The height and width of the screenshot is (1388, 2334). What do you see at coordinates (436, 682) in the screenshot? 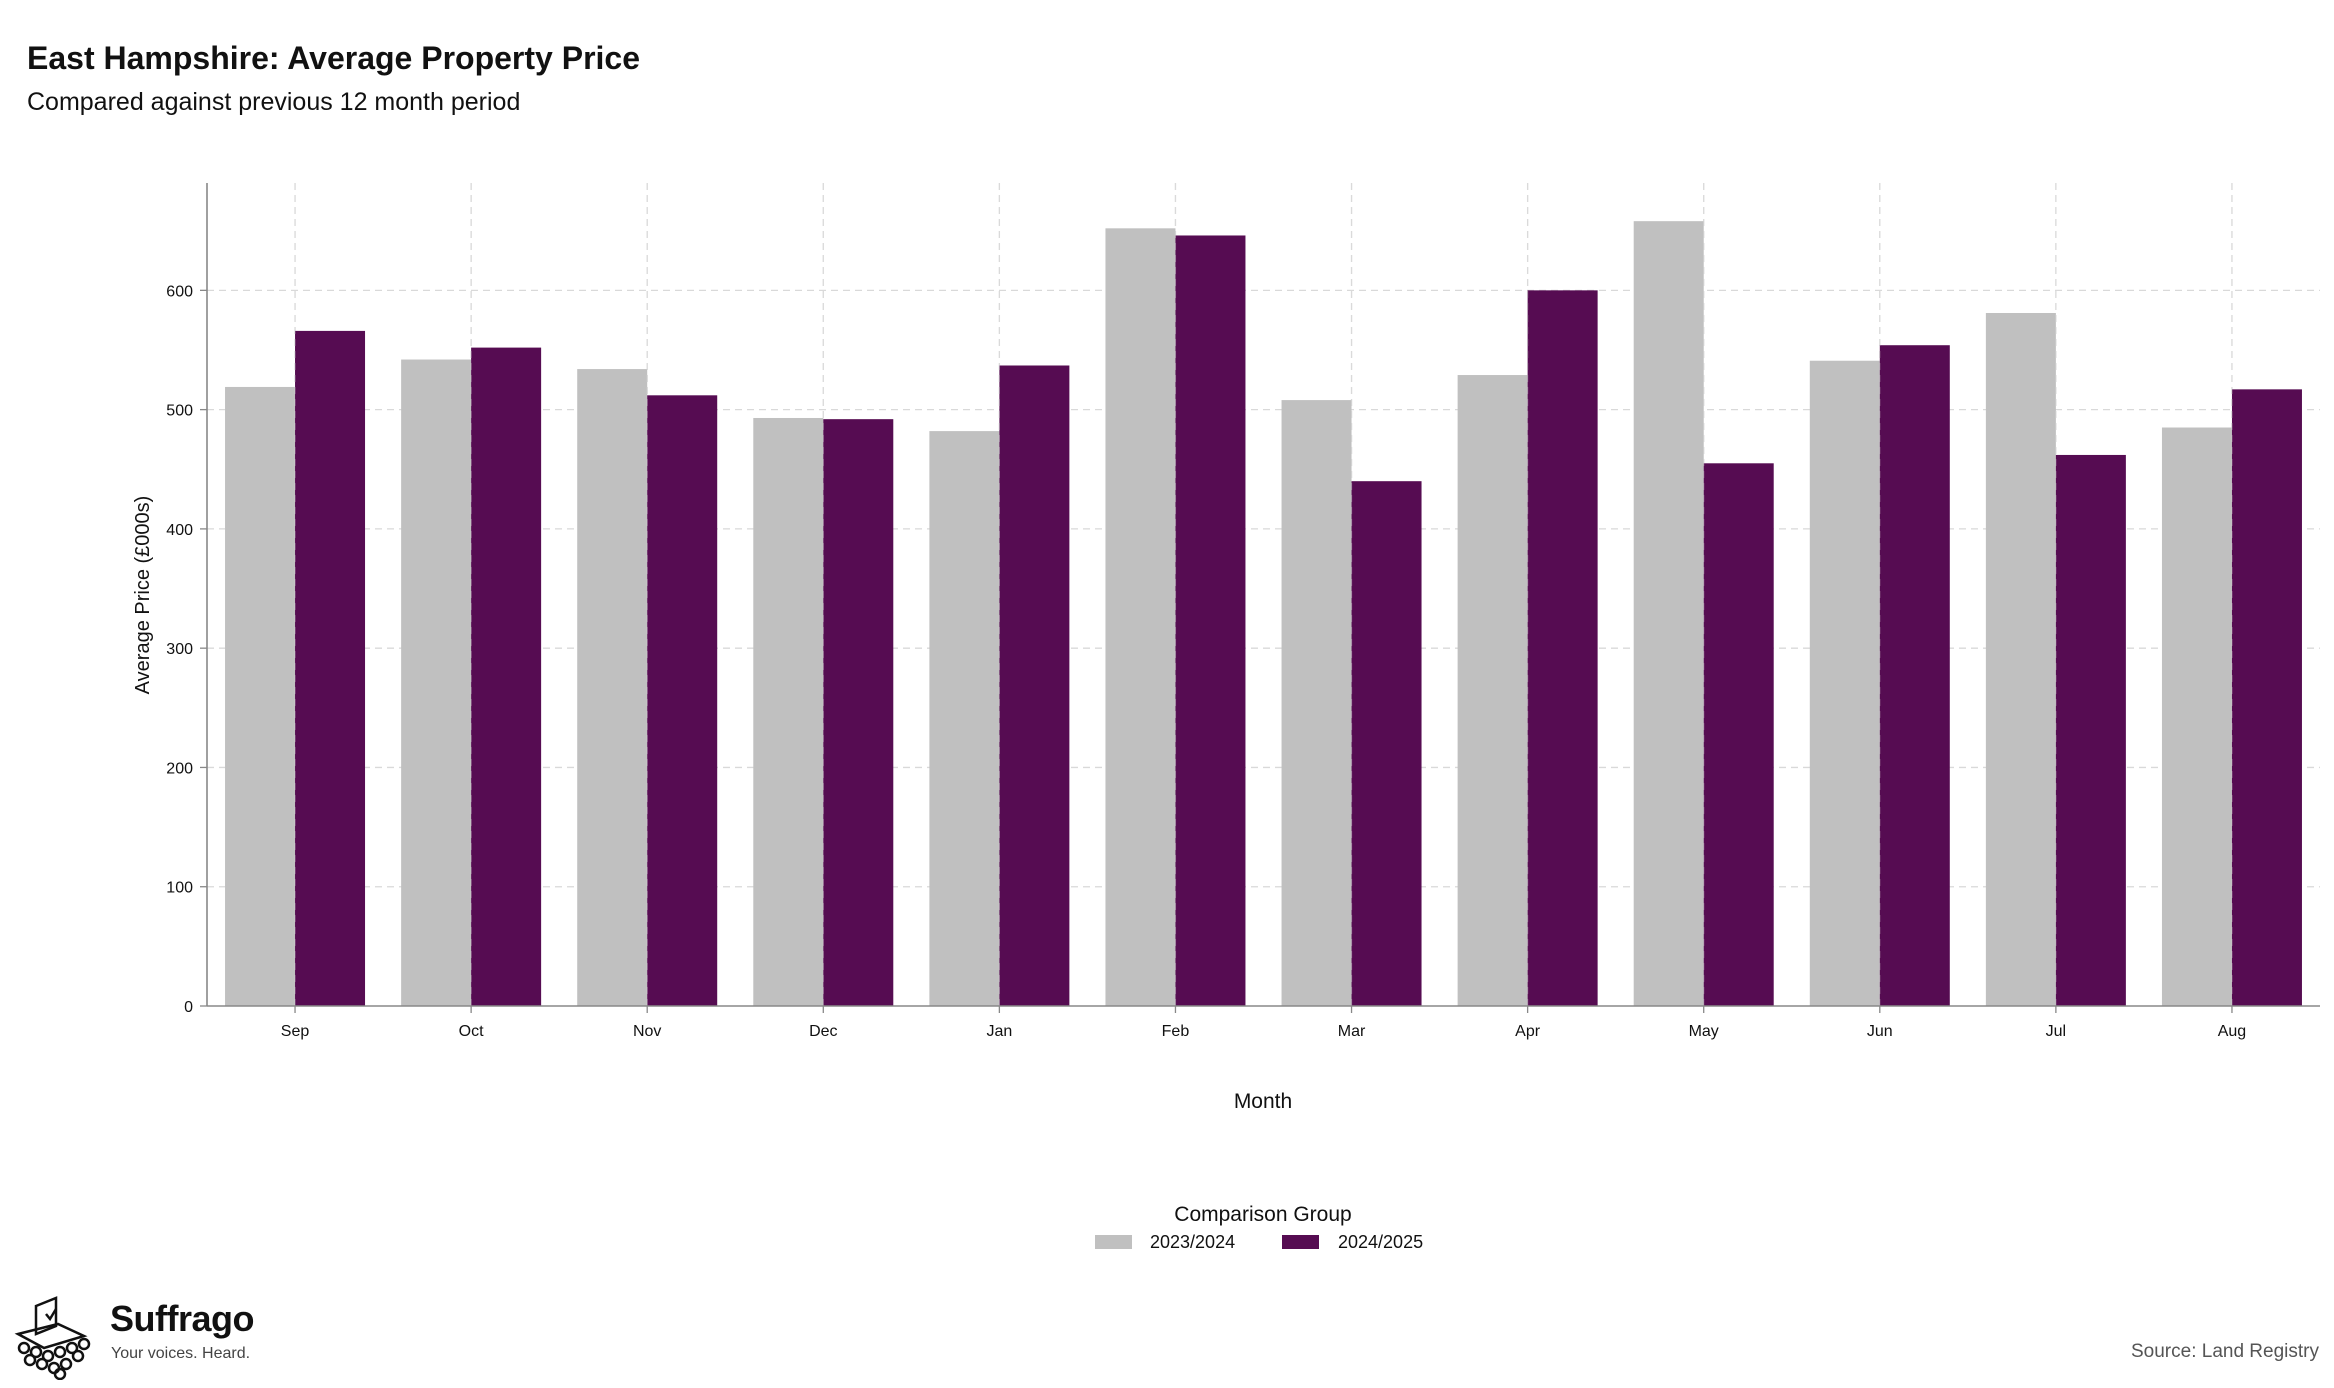
I see `bar-oct-2023-2024` at bounding box center [436, 682].